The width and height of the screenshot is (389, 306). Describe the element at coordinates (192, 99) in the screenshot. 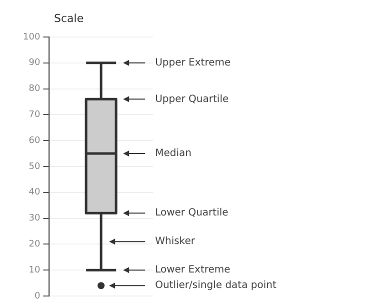

I see `text: Upper Quartile` at that location.